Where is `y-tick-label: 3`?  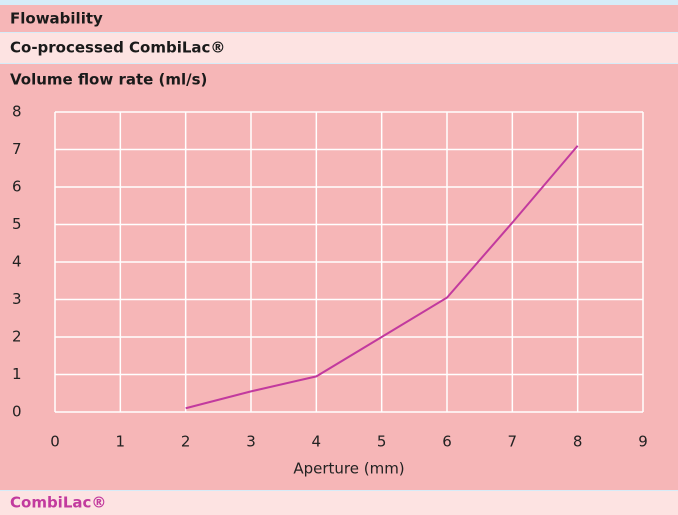
y-tick-label: 3 is located at coordinates (17, 299).